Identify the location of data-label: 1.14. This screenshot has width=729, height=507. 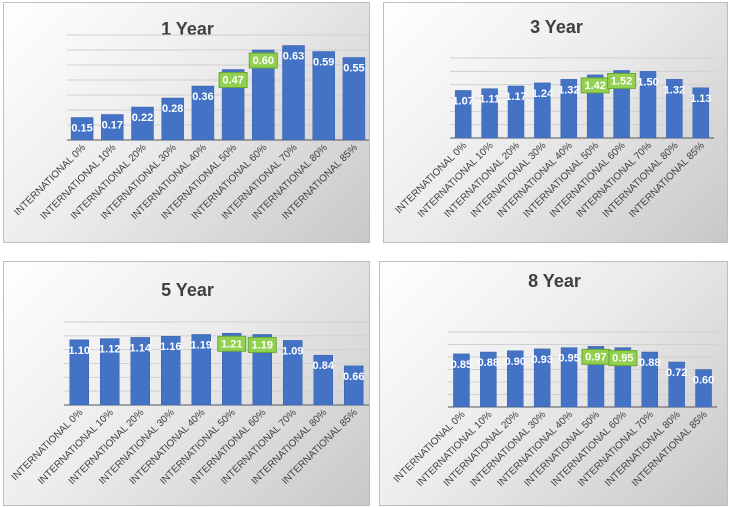
(141, 348).